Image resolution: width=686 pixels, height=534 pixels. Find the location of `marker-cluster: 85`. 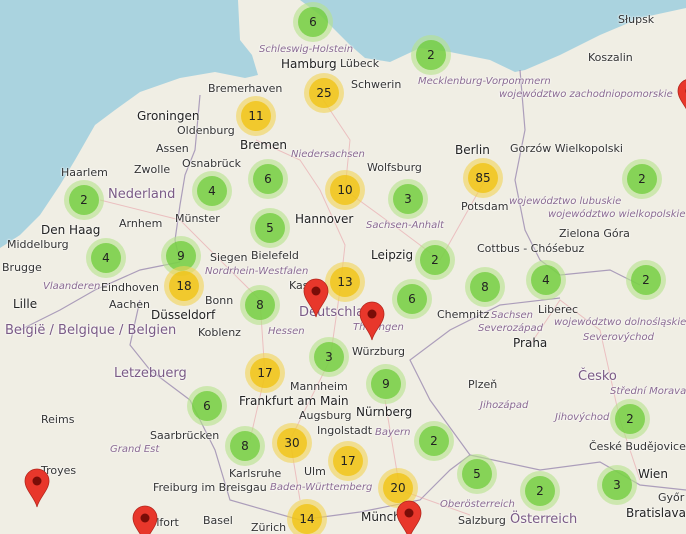

marker-cluster: 85 is located at coordinates (483, 178).